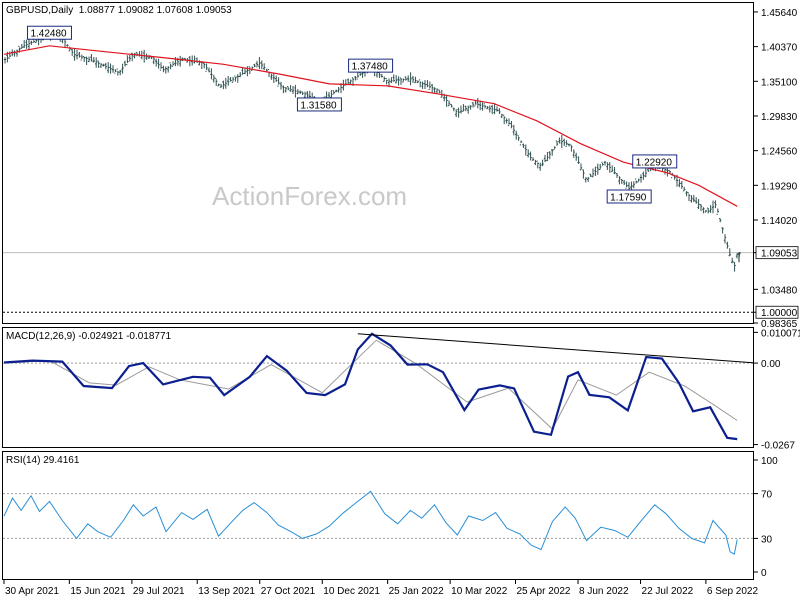 The width and height of the screenshot is (800, 605). What do you see at coordinates (370, 522) in the screenshot?
I see `rsi-line` at bounding box center [370, 522].